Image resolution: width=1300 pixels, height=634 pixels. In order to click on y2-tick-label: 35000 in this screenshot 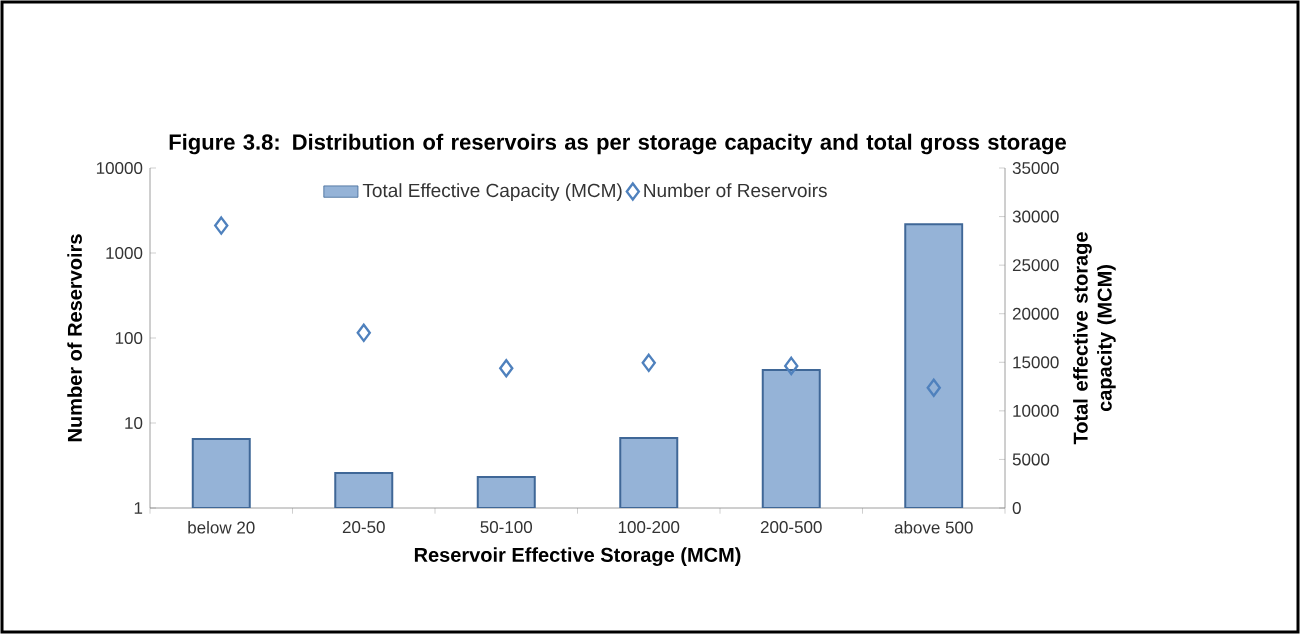, I will do `click(1035, 168)`.